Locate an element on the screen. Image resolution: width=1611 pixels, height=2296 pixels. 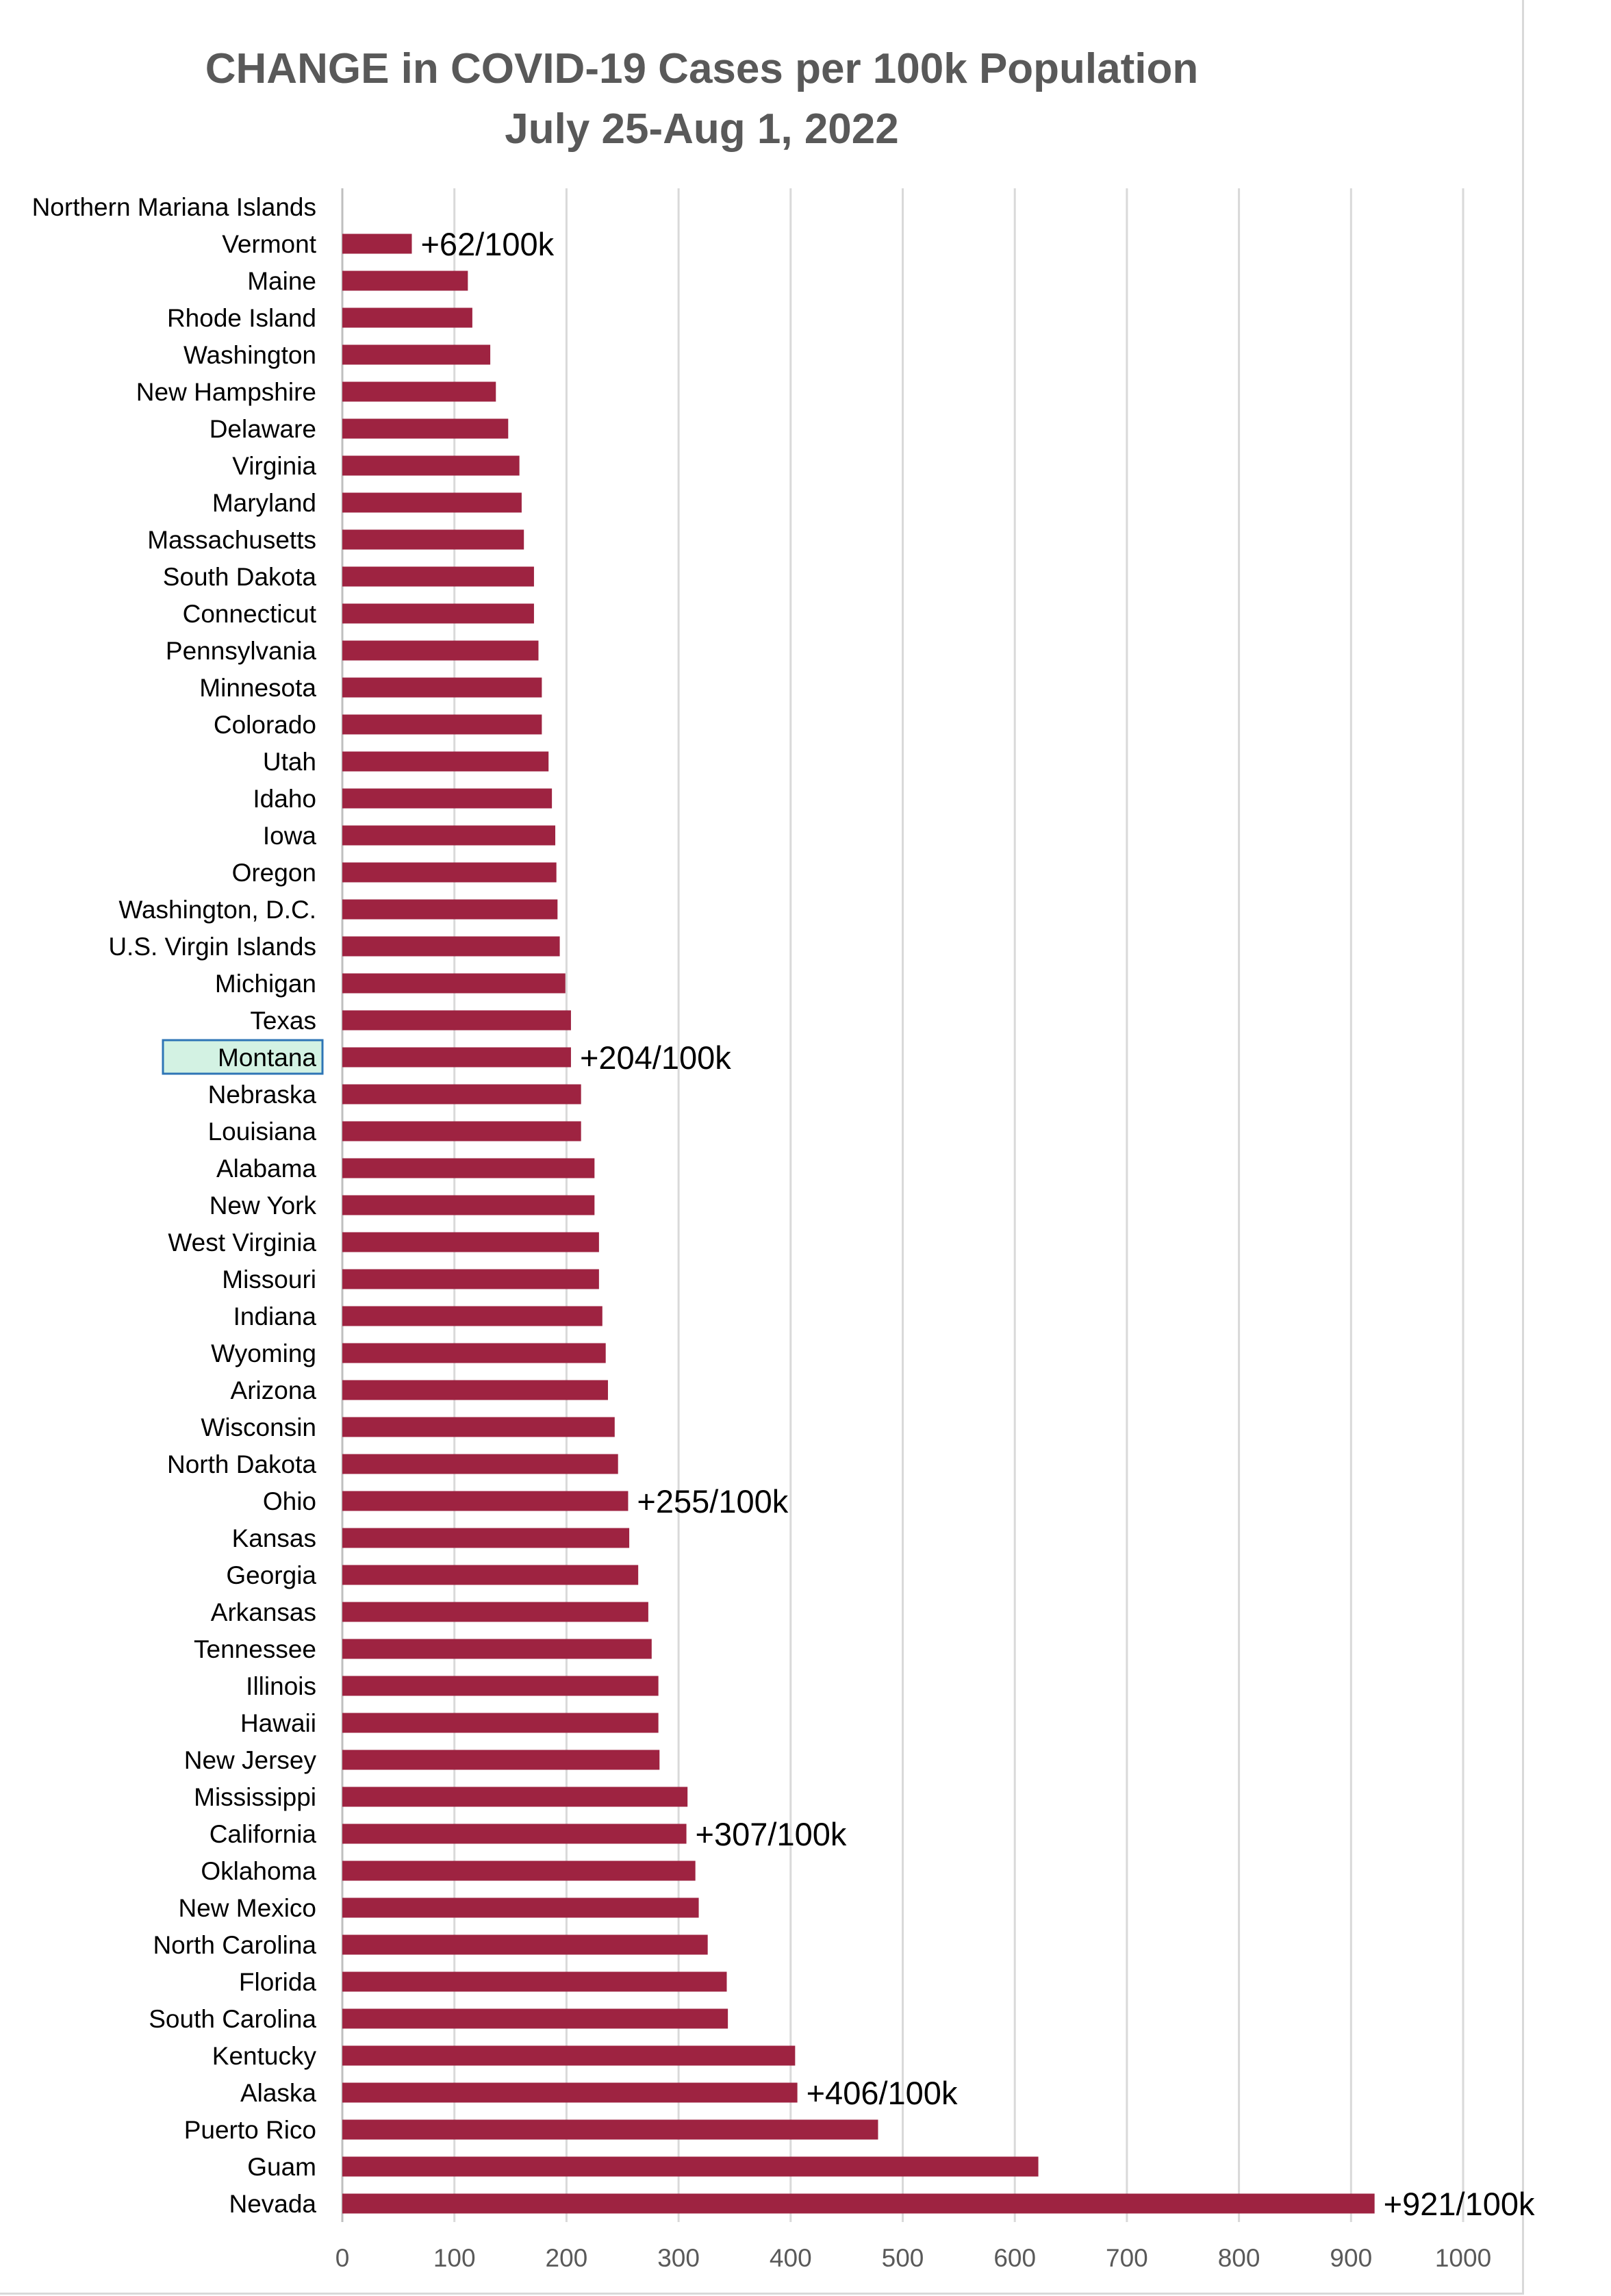
category-label: Arkansas is located at coordinates (263, 1612).